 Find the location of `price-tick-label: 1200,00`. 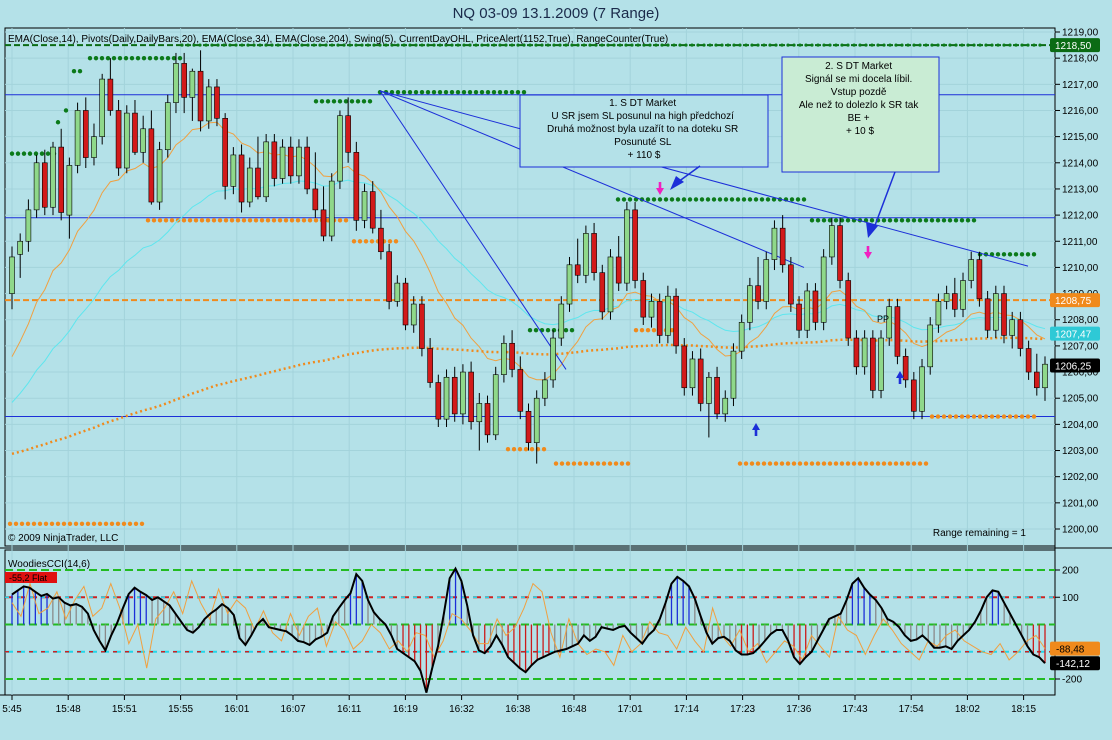

price-tick-label: 1200,00 is located at coordinates (1080, 530).